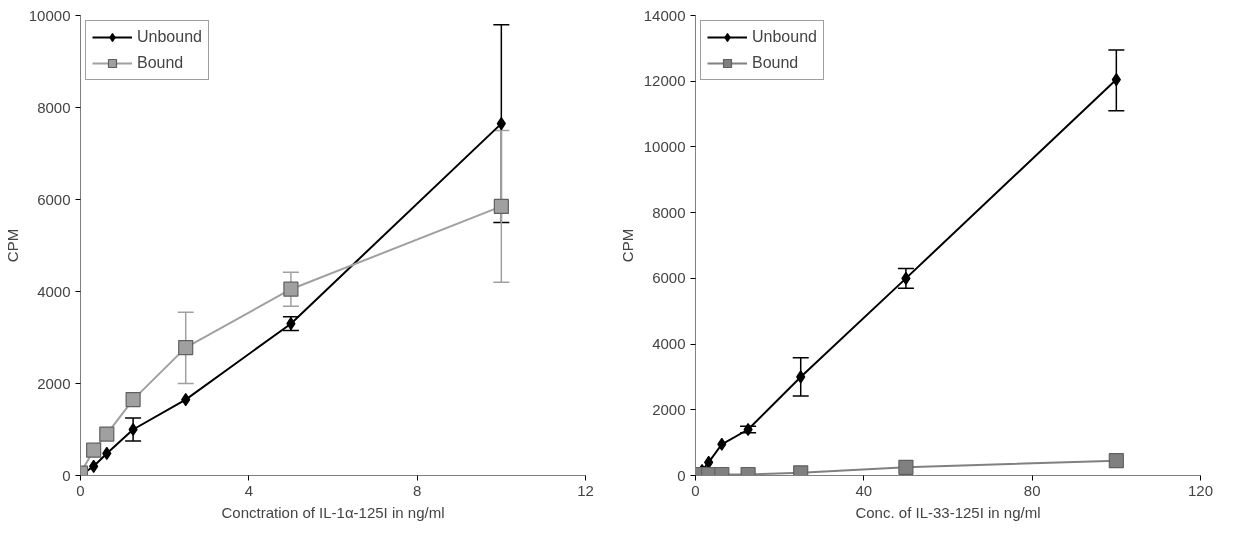 This screenshot has width=1243, height=544. I want to click on x-axis-title: Conc. of IL-33-125I in ng/ml, so click(948, 512).